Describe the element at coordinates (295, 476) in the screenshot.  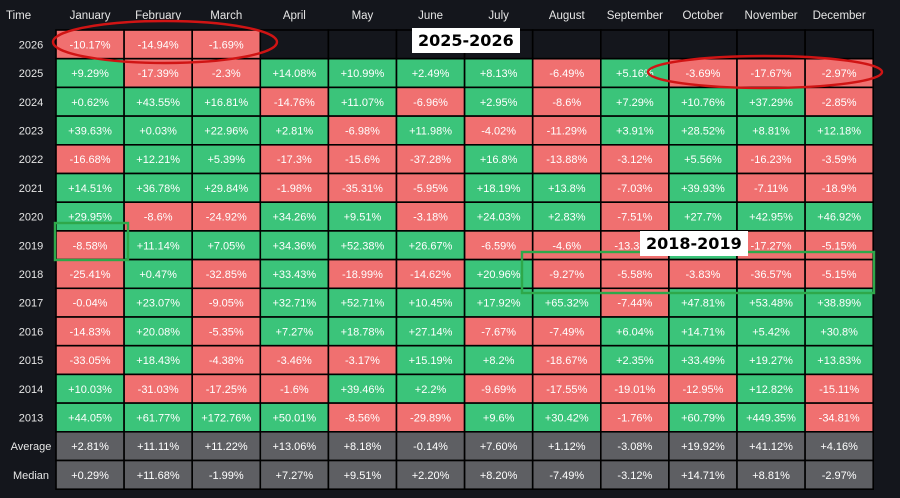
I see `cell-value: +7.27%` at that location.